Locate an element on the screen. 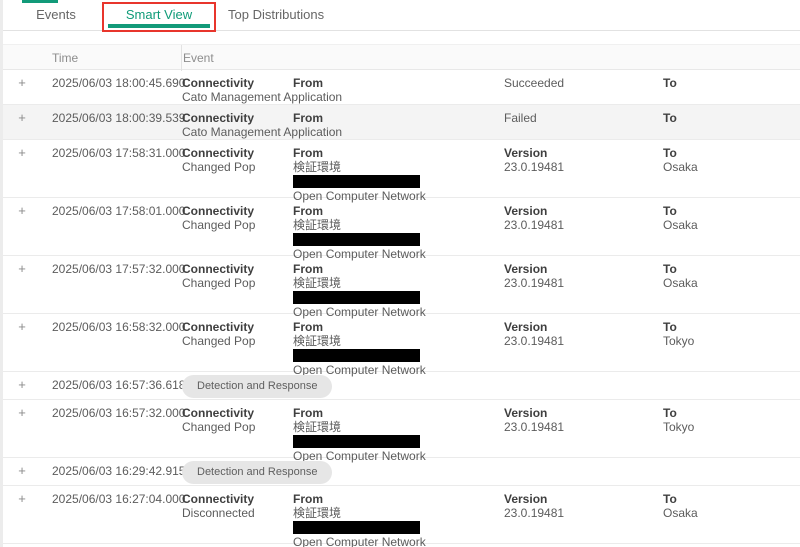 The height and width of the screenshot is (547, 800). event-time: 2025/06/03 17:57:32.000 is located at coordinates (119, 269).